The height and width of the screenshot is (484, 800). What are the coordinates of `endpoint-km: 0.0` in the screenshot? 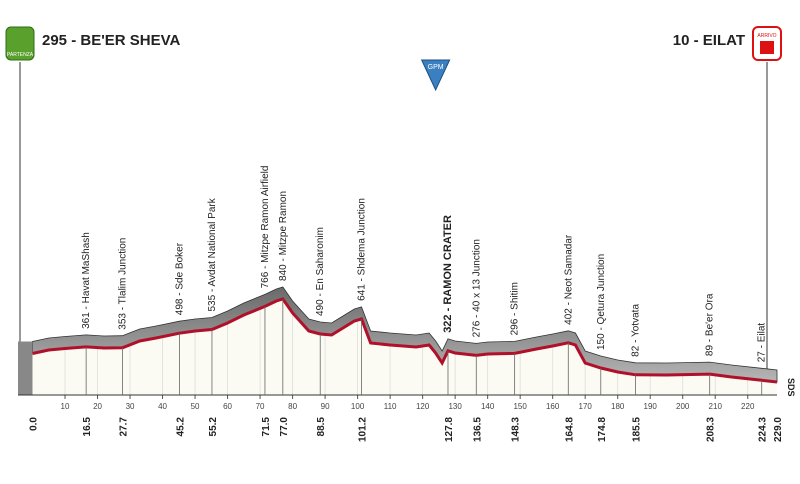 It's located at (34, 424).